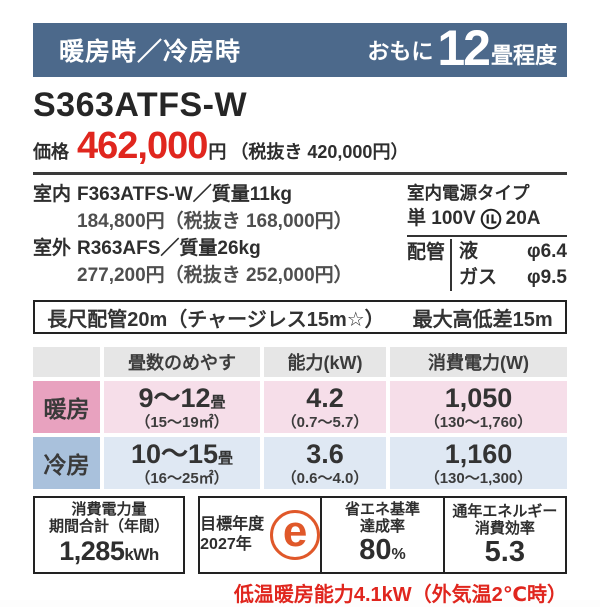 This screenshot has height=607, width=600. What do you see at coordinates (441, 218) in the screenshot?
I see `power-voltage: 単 100V` at bounding box center [441, 218].